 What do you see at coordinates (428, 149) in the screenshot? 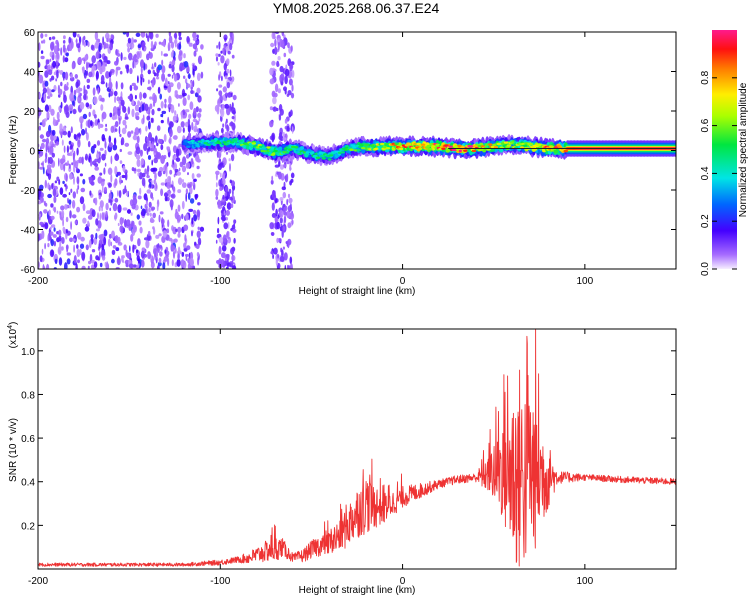
I see `spectrogram-signal-layer` at bounding box center [428, 149].